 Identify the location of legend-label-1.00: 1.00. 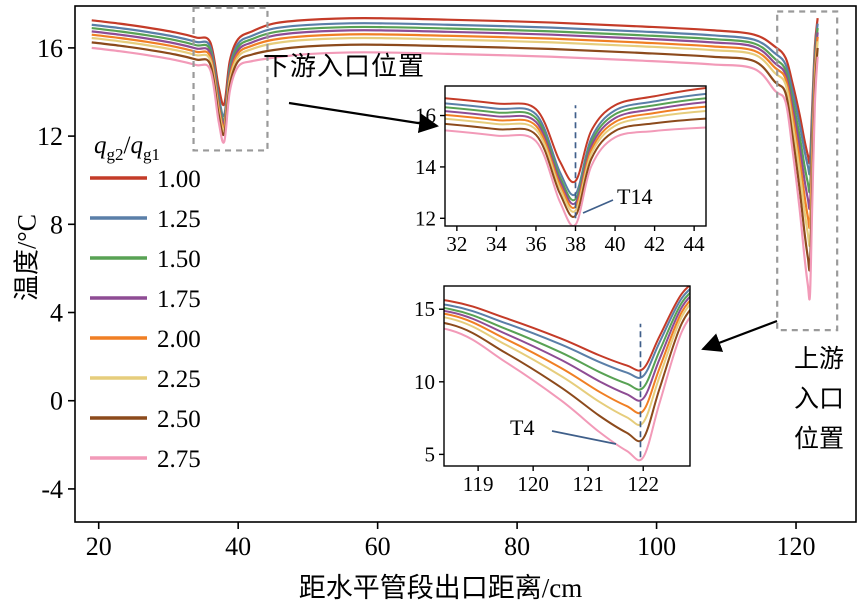
(179, 179).